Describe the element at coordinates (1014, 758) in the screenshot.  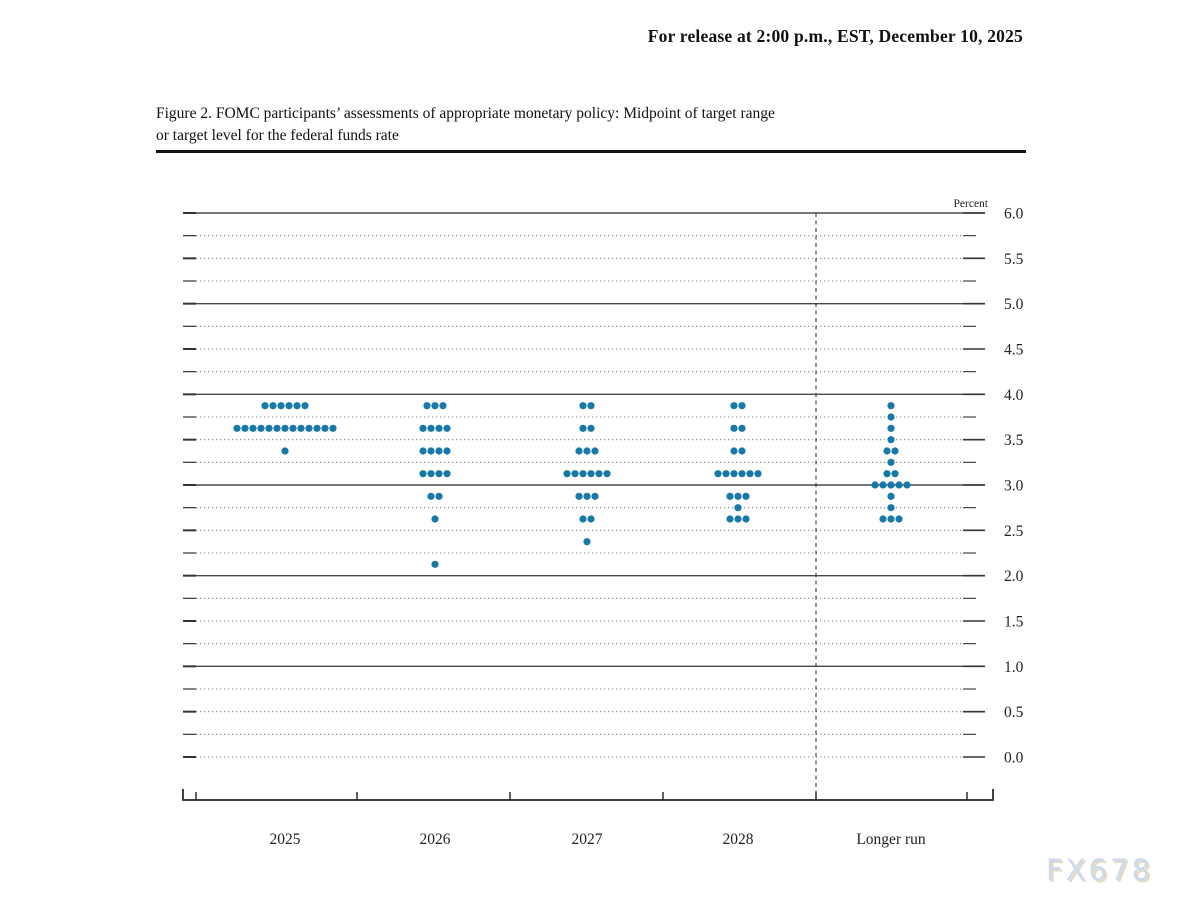
I see `y-axis-tick-label: 0.0` at that location.